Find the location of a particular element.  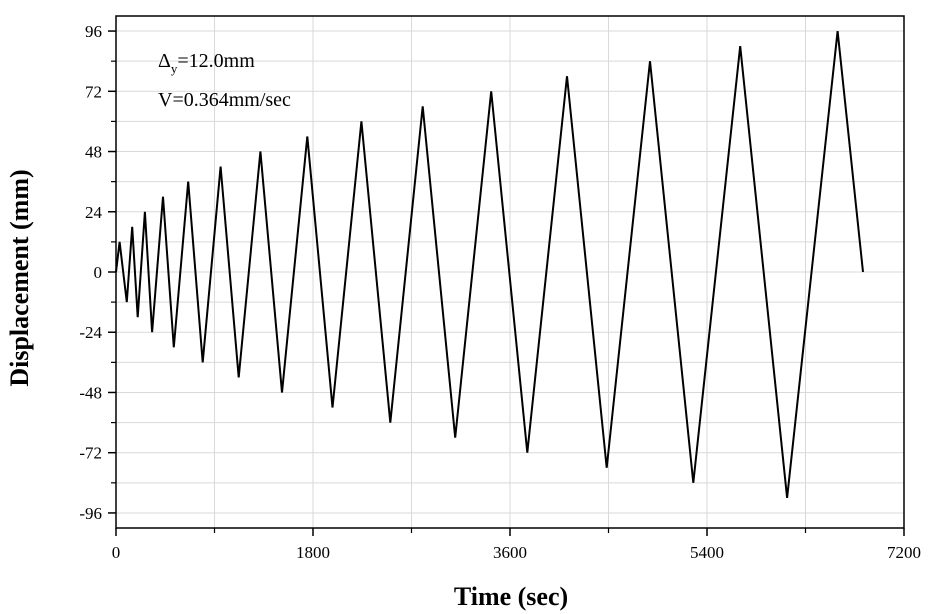

x-axis-title: Time (sec) is located at coordinates (511, 596).